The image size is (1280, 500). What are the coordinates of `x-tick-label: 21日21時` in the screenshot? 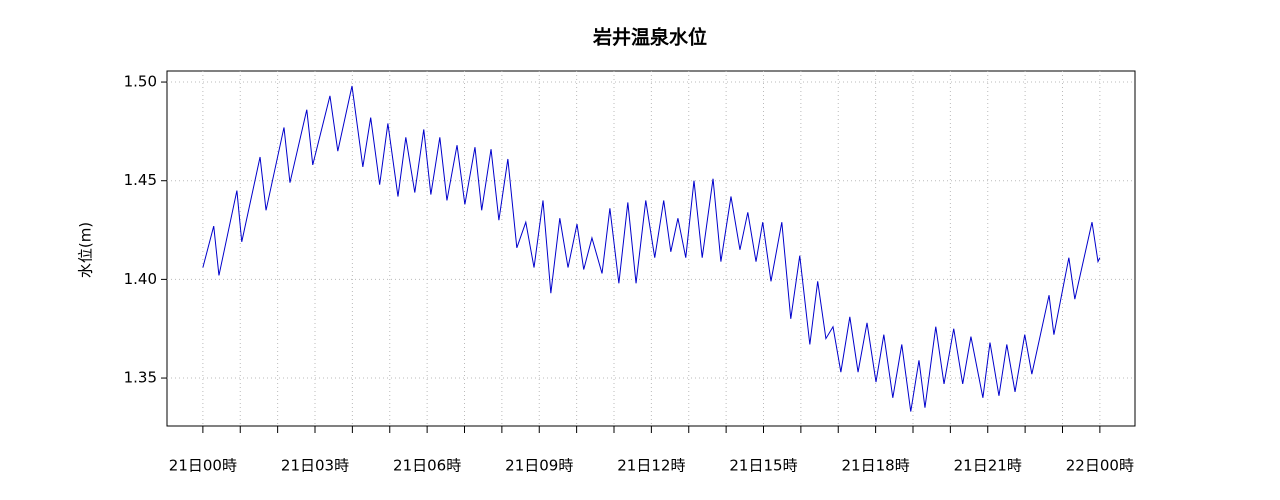 It's located at (988, 466).